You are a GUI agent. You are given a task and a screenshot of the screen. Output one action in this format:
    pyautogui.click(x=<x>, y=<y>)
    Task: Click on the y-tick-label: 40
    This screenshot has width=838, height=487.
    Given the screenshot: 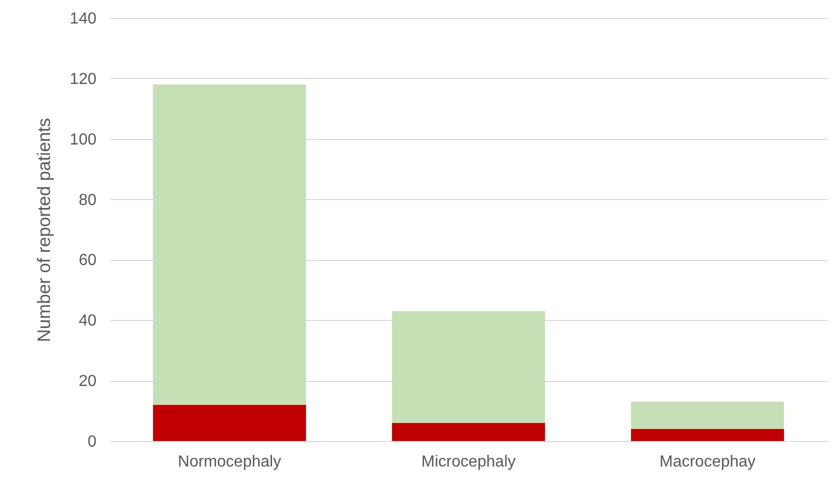 What is the action you would take?
    pyautogui.click(x=87, y=321)
    